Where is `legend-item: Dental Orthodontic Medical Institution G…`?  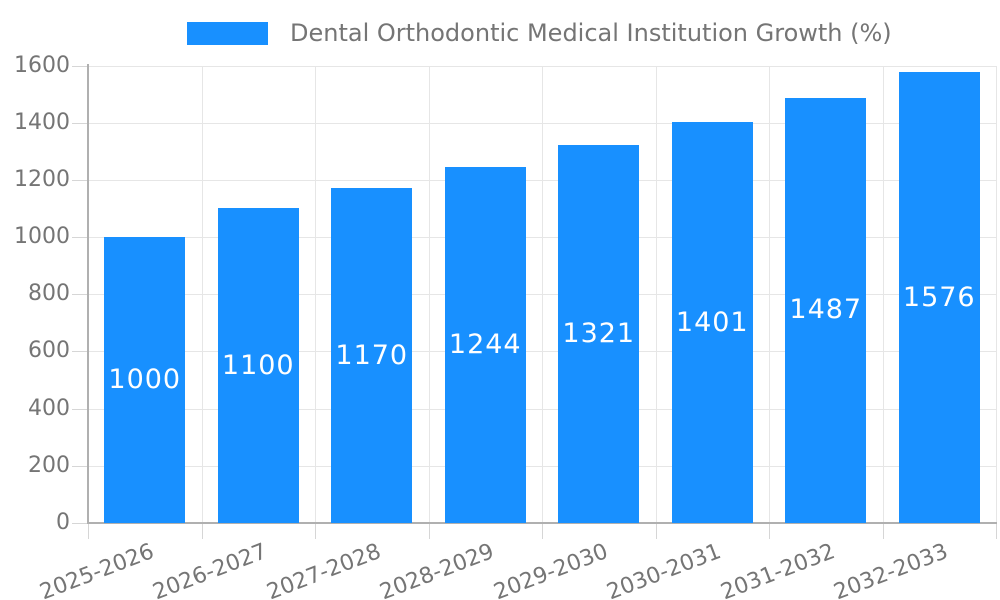 legend-item: Dental Orthodontic Medical Institution G… is located at coordinates (539, 33).